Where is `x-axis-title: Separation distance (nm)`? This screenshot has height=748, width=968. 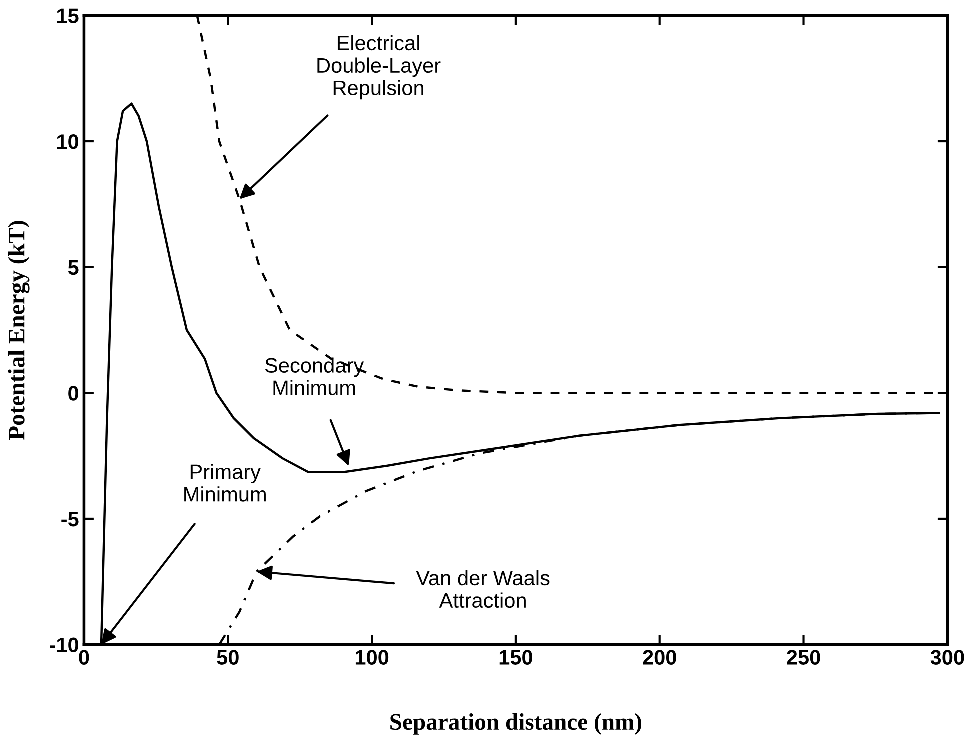 x-axis-title: Separation distance (nm) is located at coordinates (516, 724).